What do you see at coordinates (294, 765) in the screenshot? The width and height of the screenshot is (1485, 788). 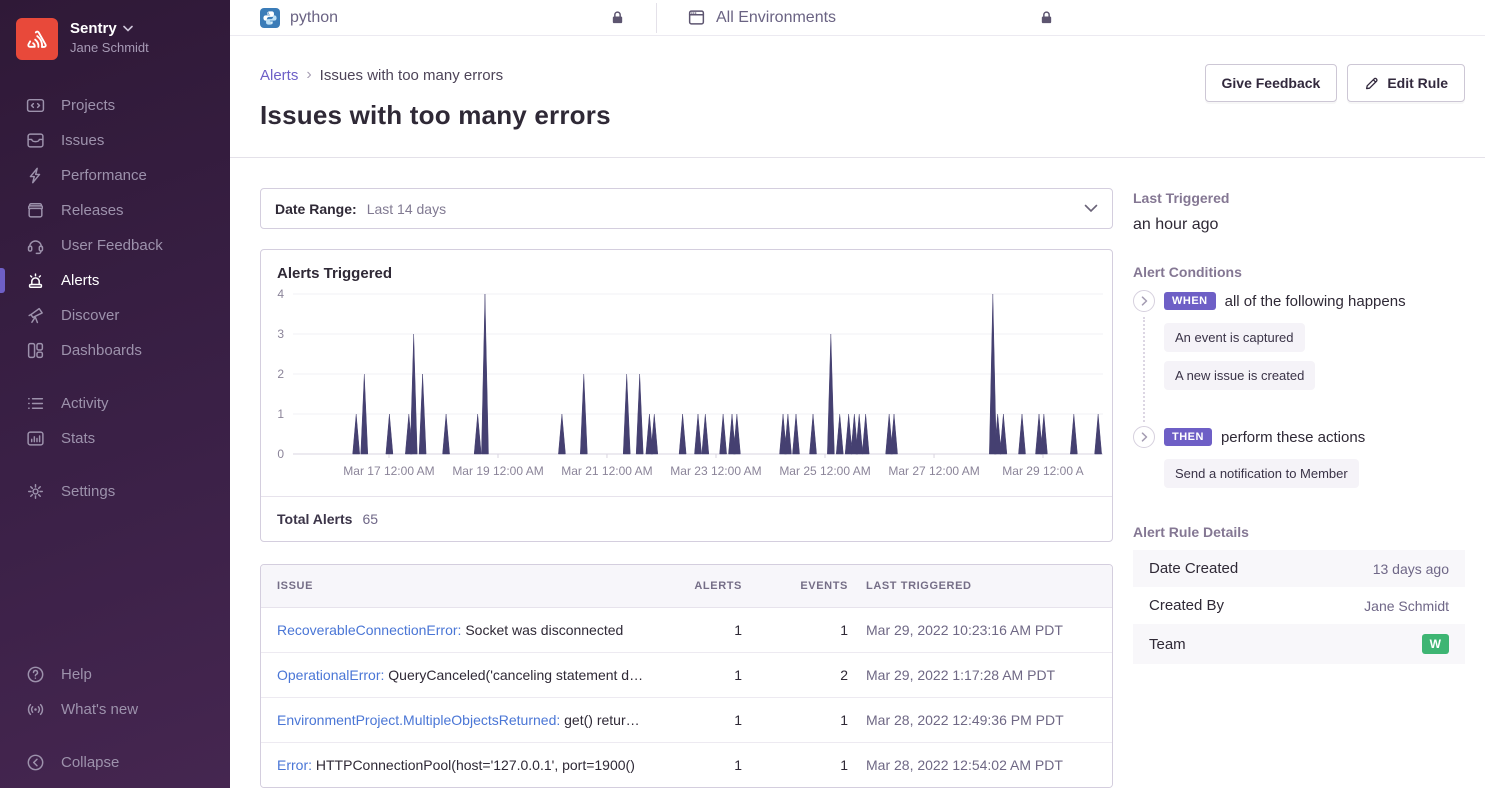 I see `issue-link: Error:` at bounding box center [294, 765].